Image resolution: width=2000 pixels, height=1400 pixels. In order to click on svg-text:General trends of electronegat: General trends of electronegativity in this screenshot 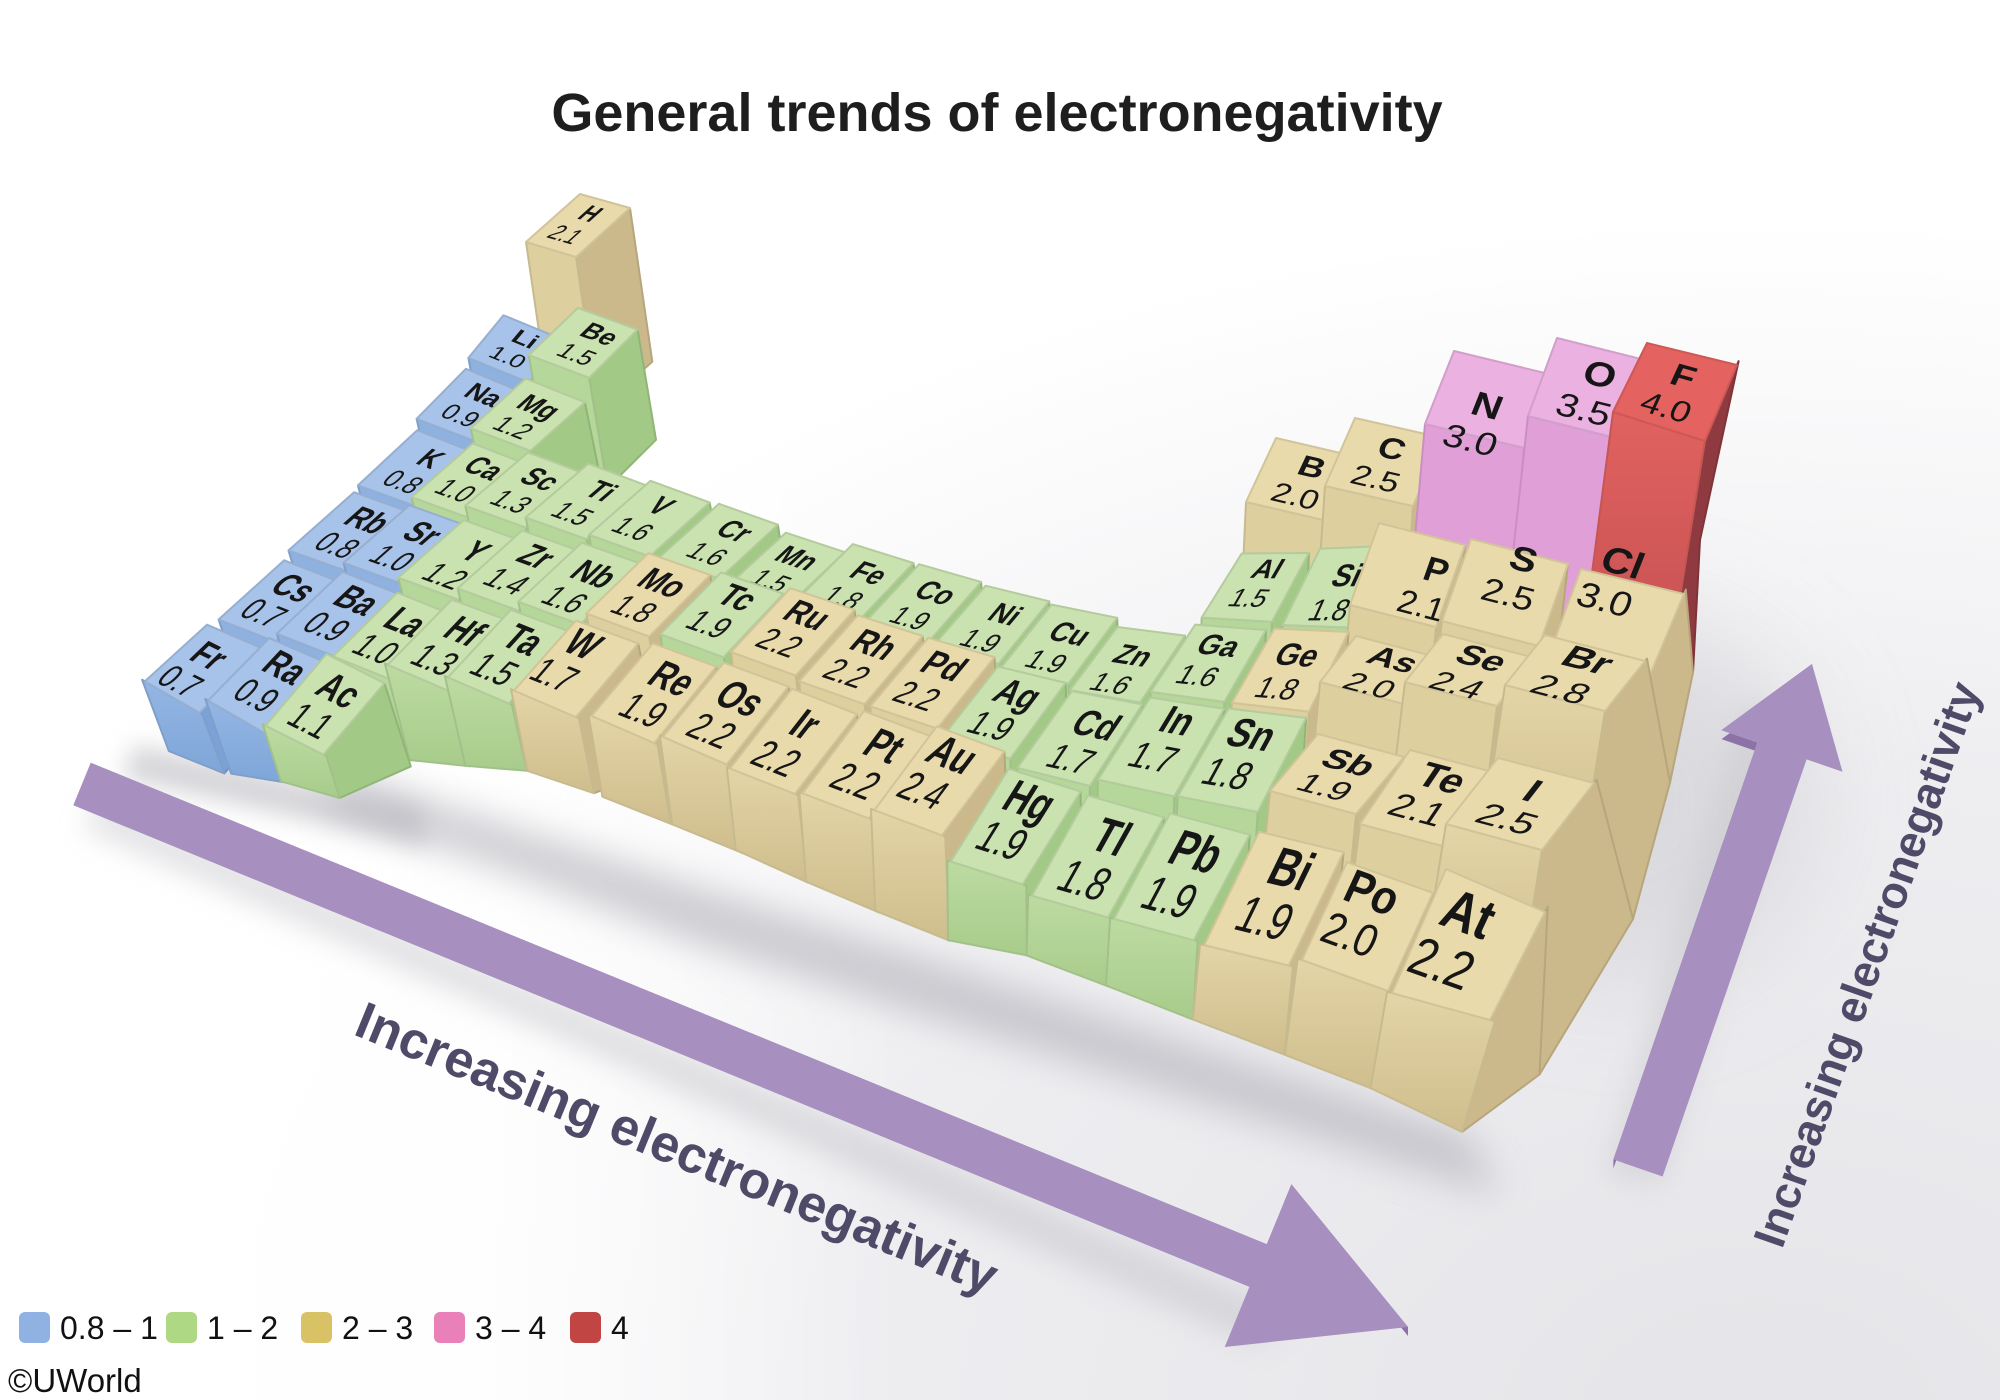, I will do `click(996, 113)`.